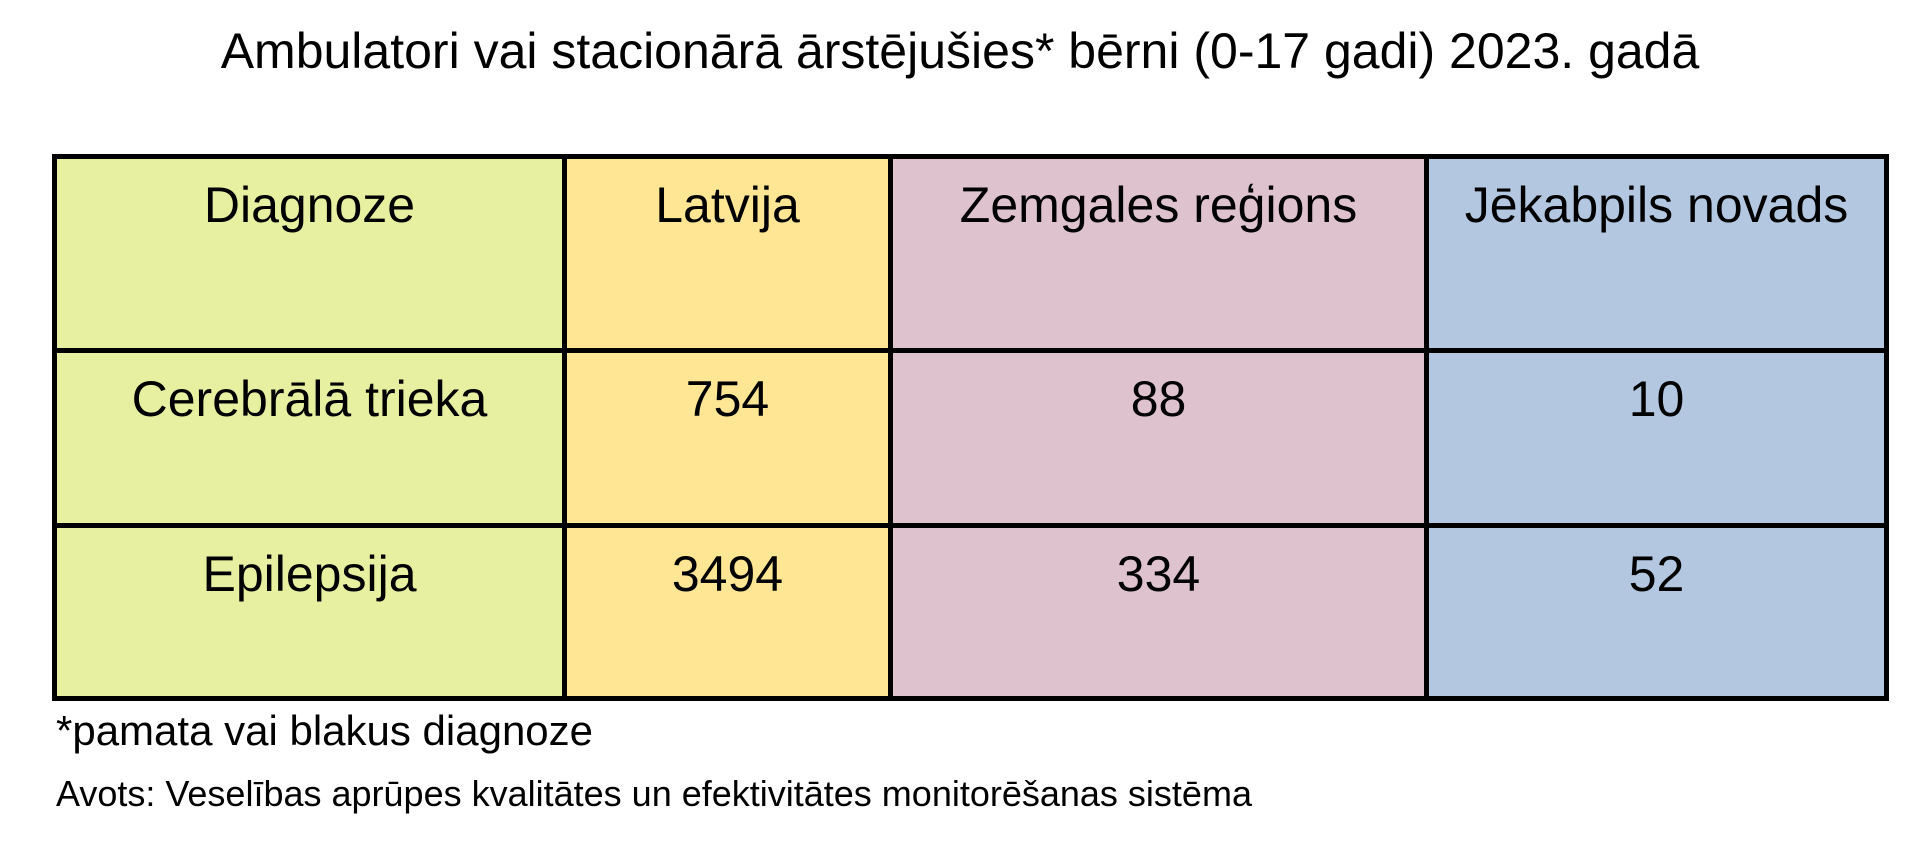 This screenshot has height=857, width=1920. I want to click on column-header-zemgales-regions: Zemgales reģions, so click(1158, 253).